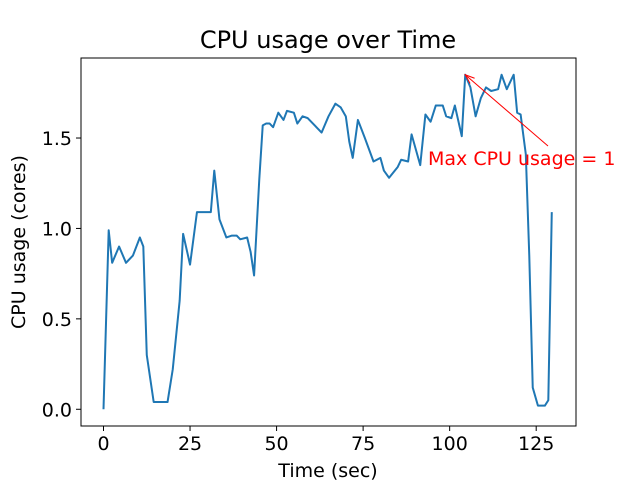 This screenshot has width=640, height=480. I want to click on x-tick-label: 100, so click(450, 444).